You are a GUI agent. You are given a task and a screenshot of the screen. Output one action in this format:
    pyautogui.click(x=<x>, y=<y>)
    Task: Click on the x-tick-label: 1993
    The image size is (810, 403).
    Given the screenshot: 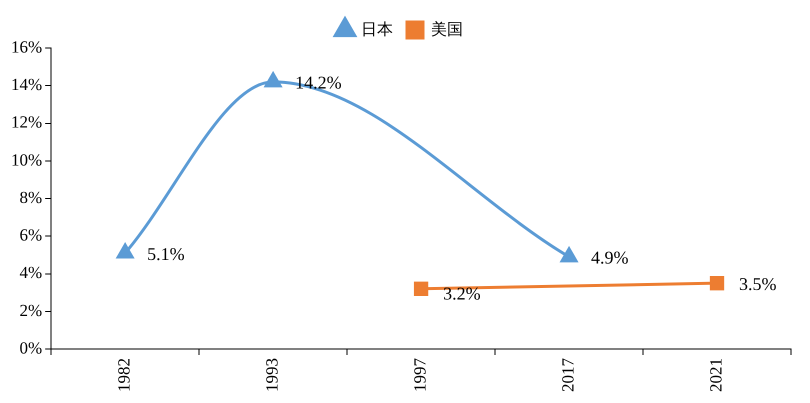 What is the action you would take?
    pyautogui.click(x=272, y=375)
    